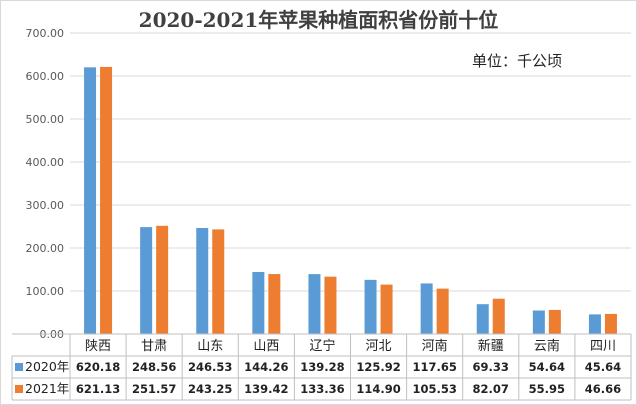 The height and width of the screenshot is (405, 637). I want to click on table-cell-value: 246.53, so click(210, 367).